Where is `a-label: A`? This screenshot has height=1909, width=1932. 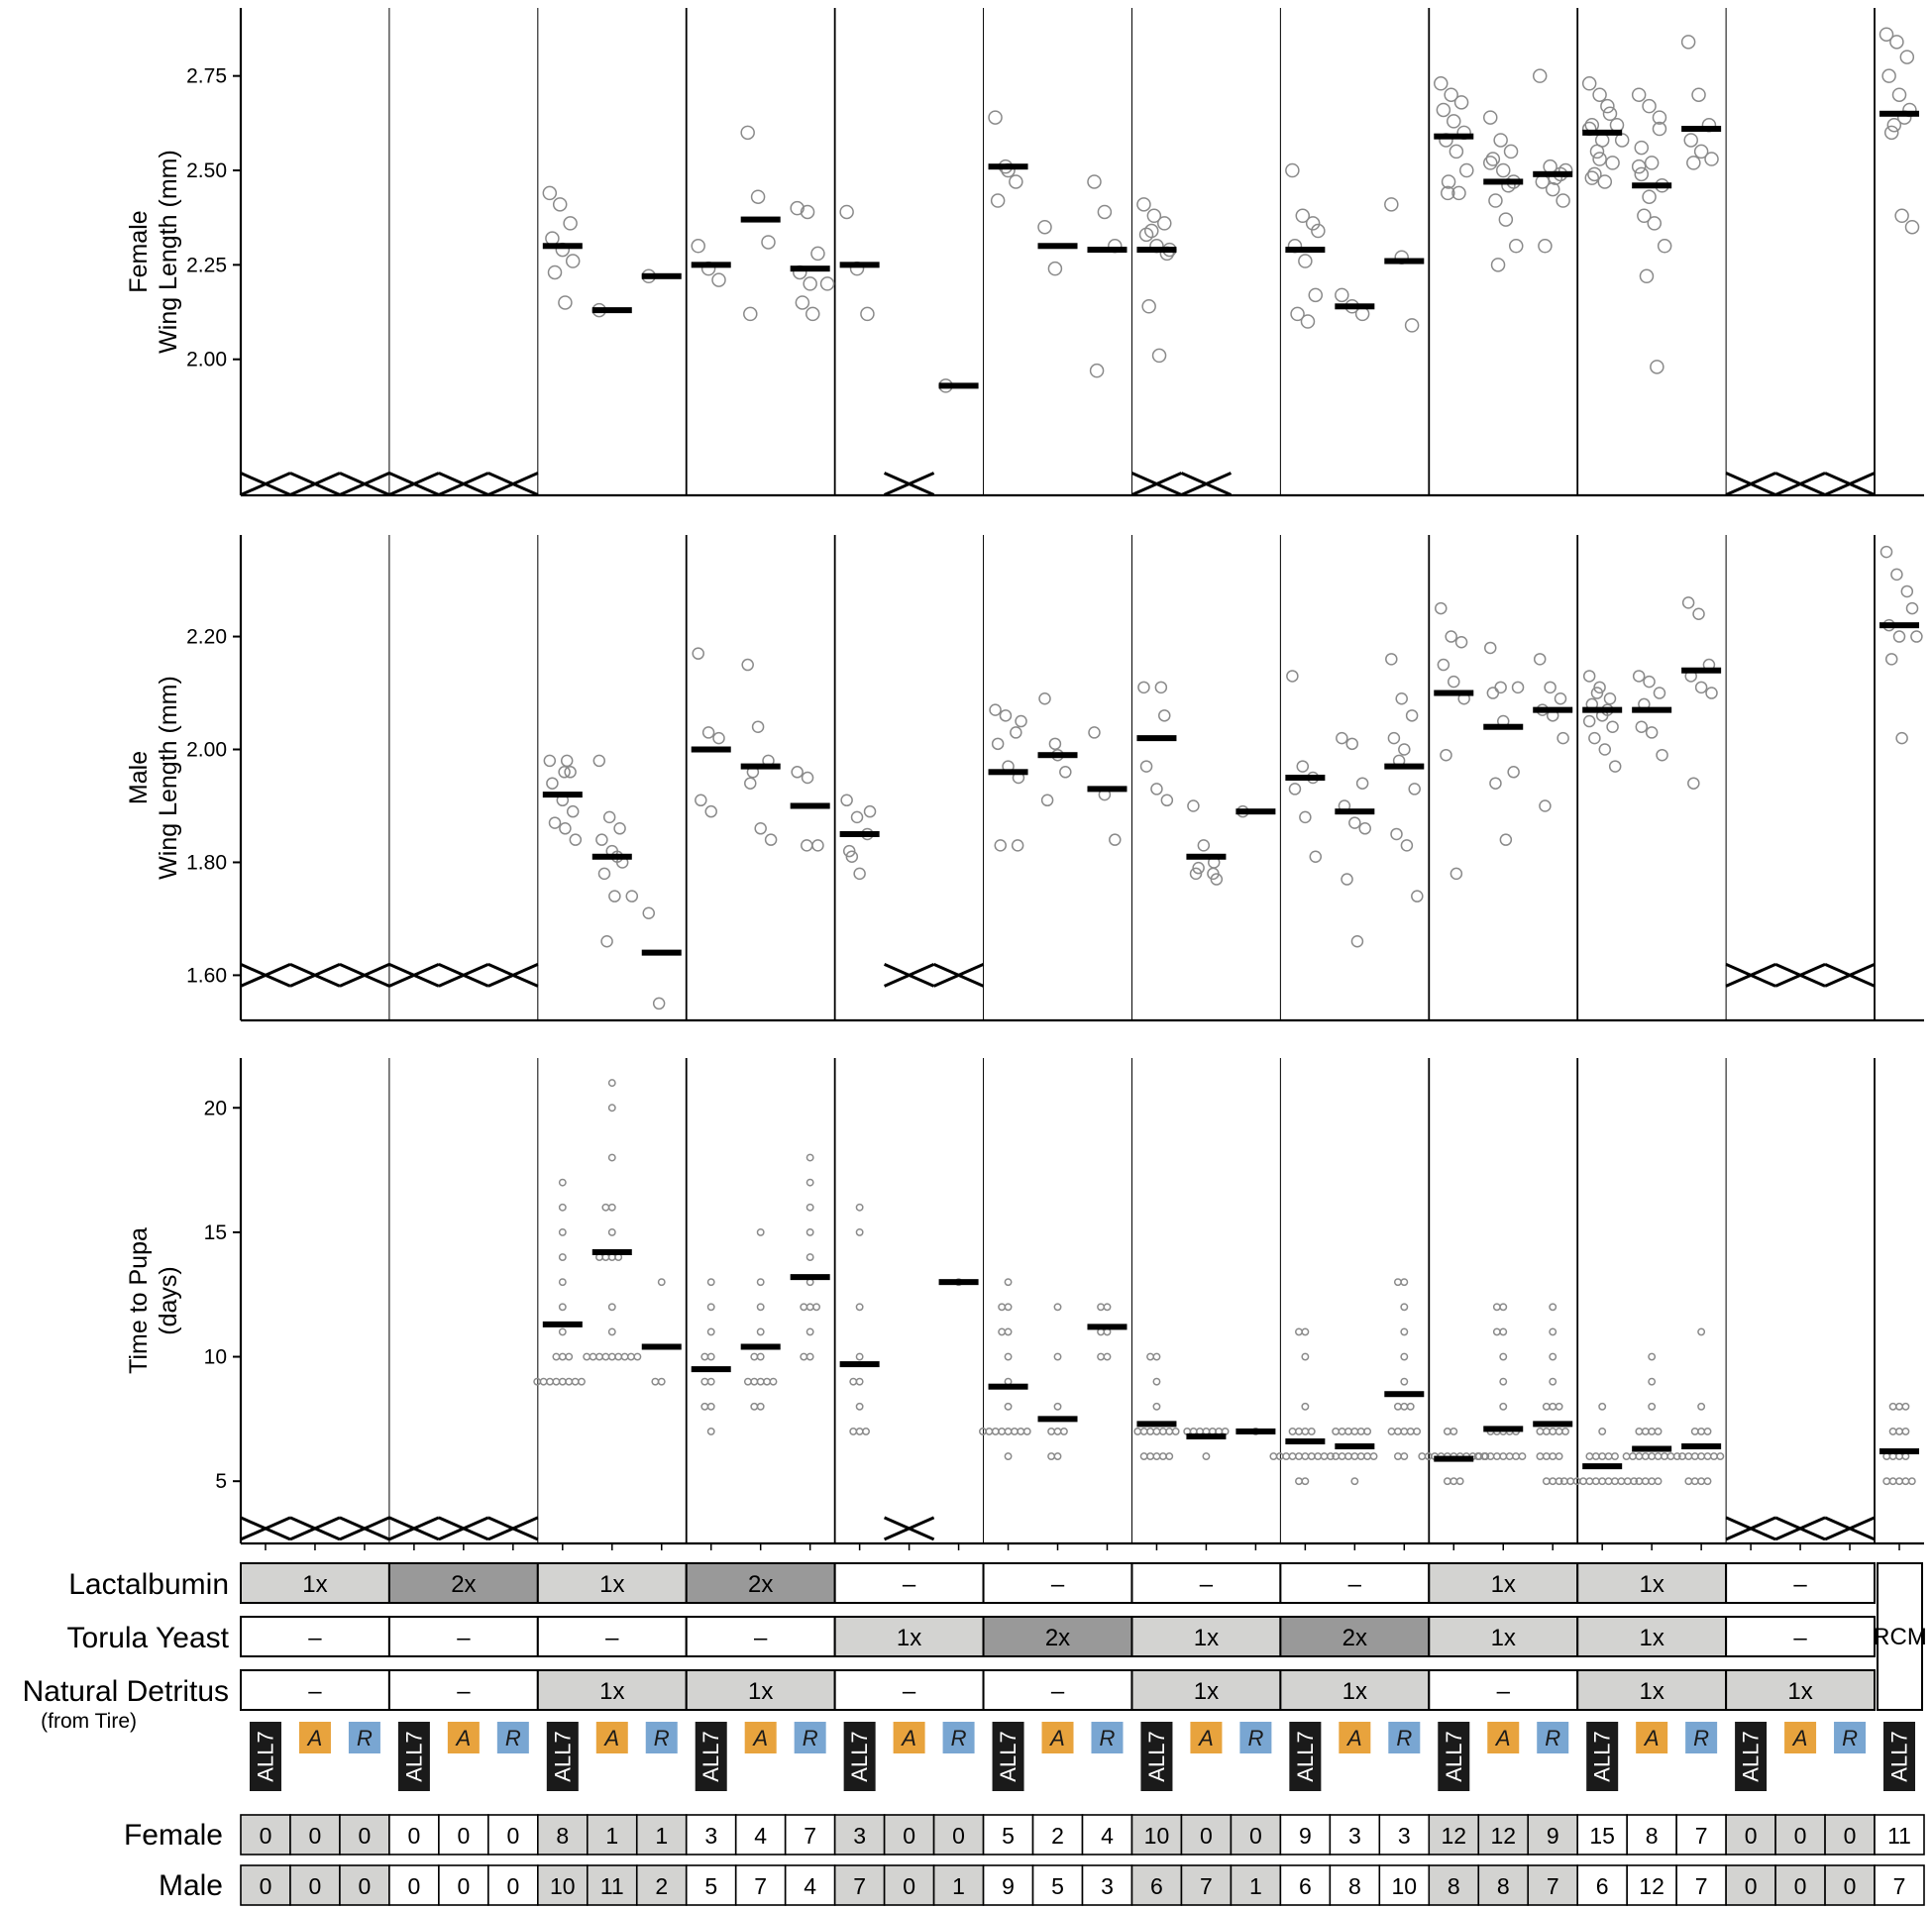
a-label: A is located at coordinates (1800, 1738).